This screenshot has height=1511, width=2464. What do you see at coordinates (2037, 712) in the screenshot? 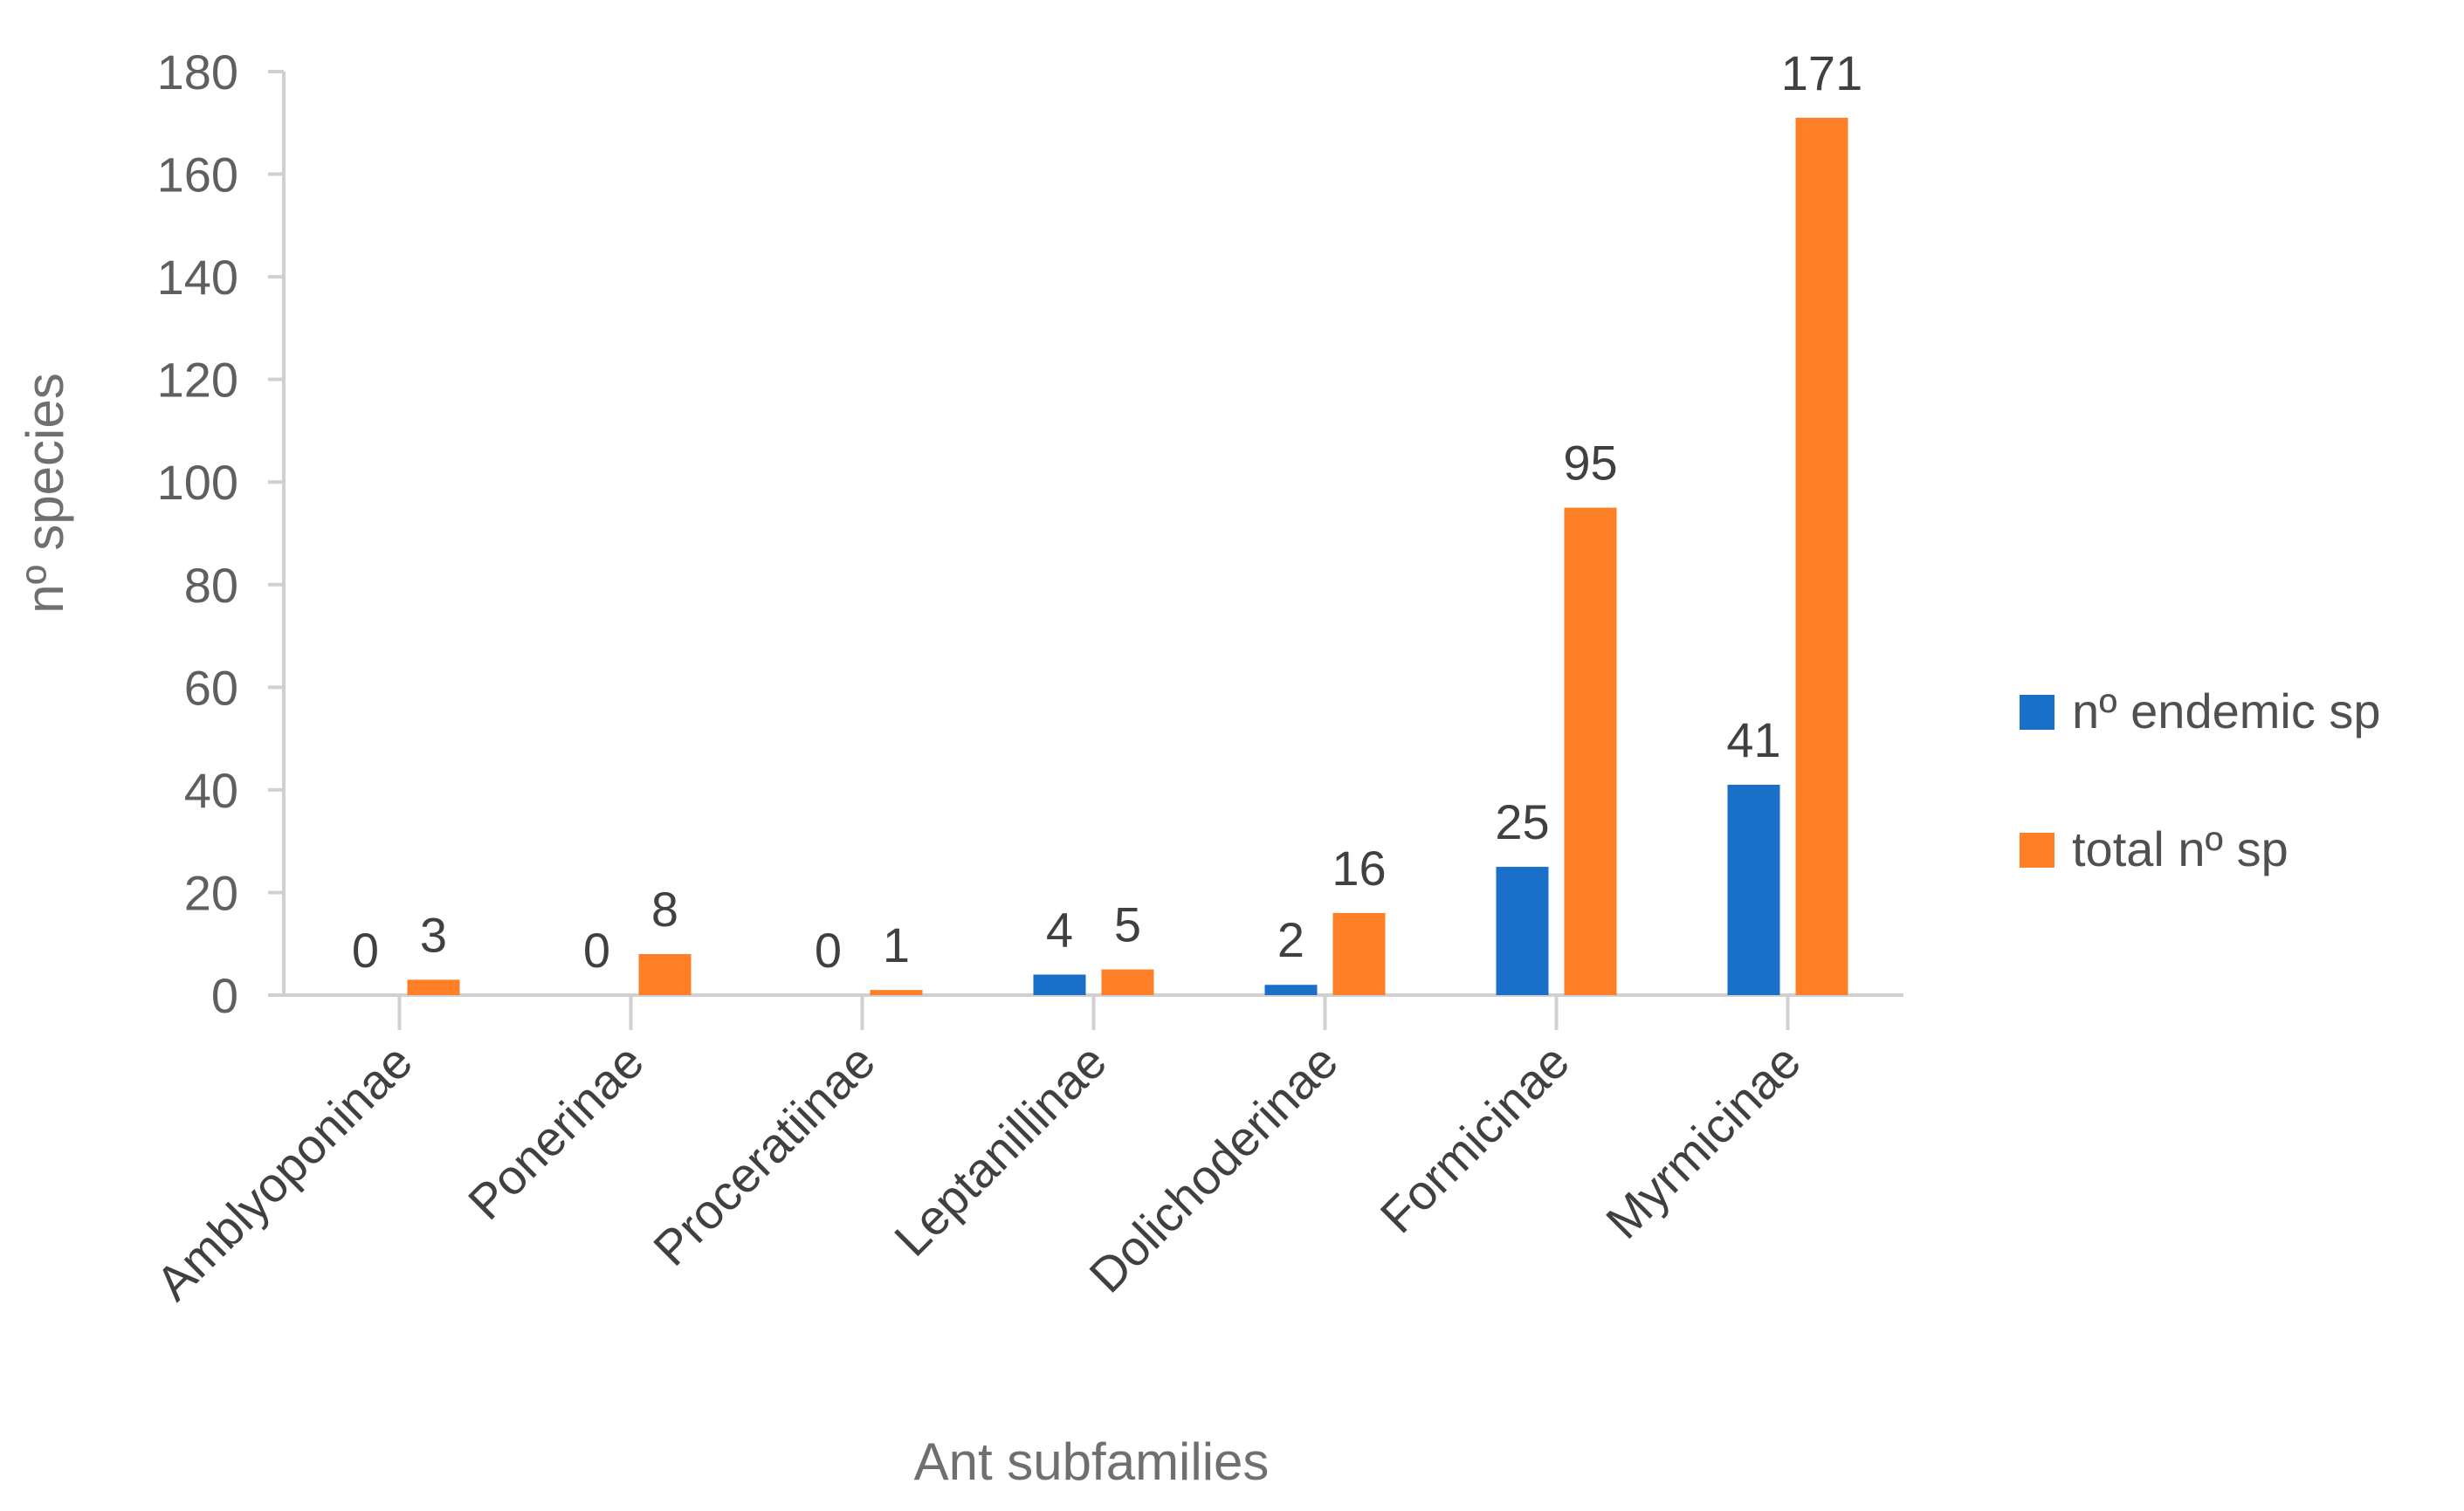
I see `endemic-legend-swatch` at bounding box center [2037, 712].